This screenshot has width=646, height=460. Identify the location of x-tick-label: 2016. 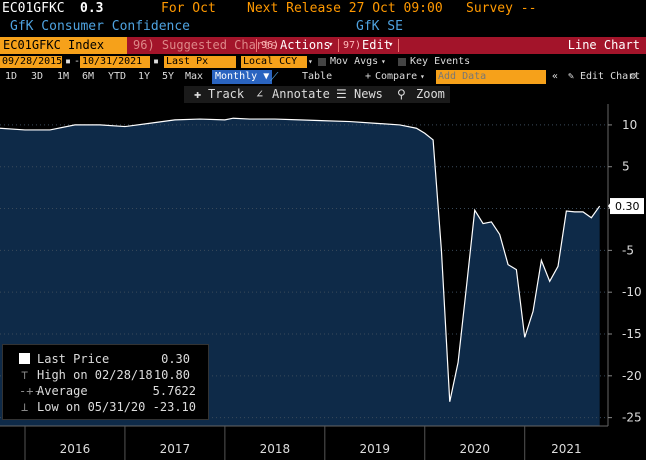
(75, 449).